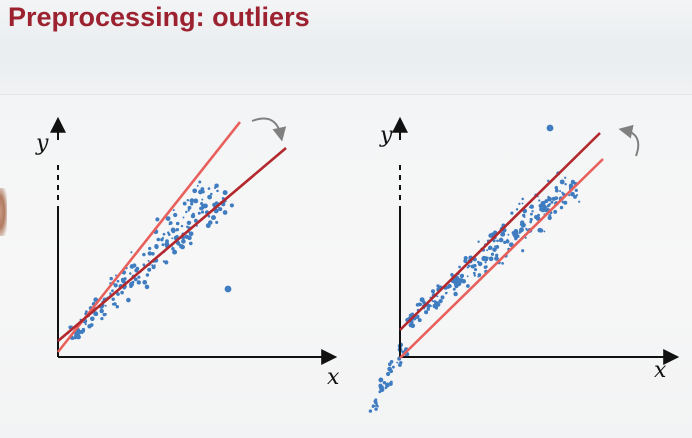 The height and width of the screenshot is (438, 692). Describe the element at coordinates (346, 94) in the screenshot. I see `header-divider` at that location.